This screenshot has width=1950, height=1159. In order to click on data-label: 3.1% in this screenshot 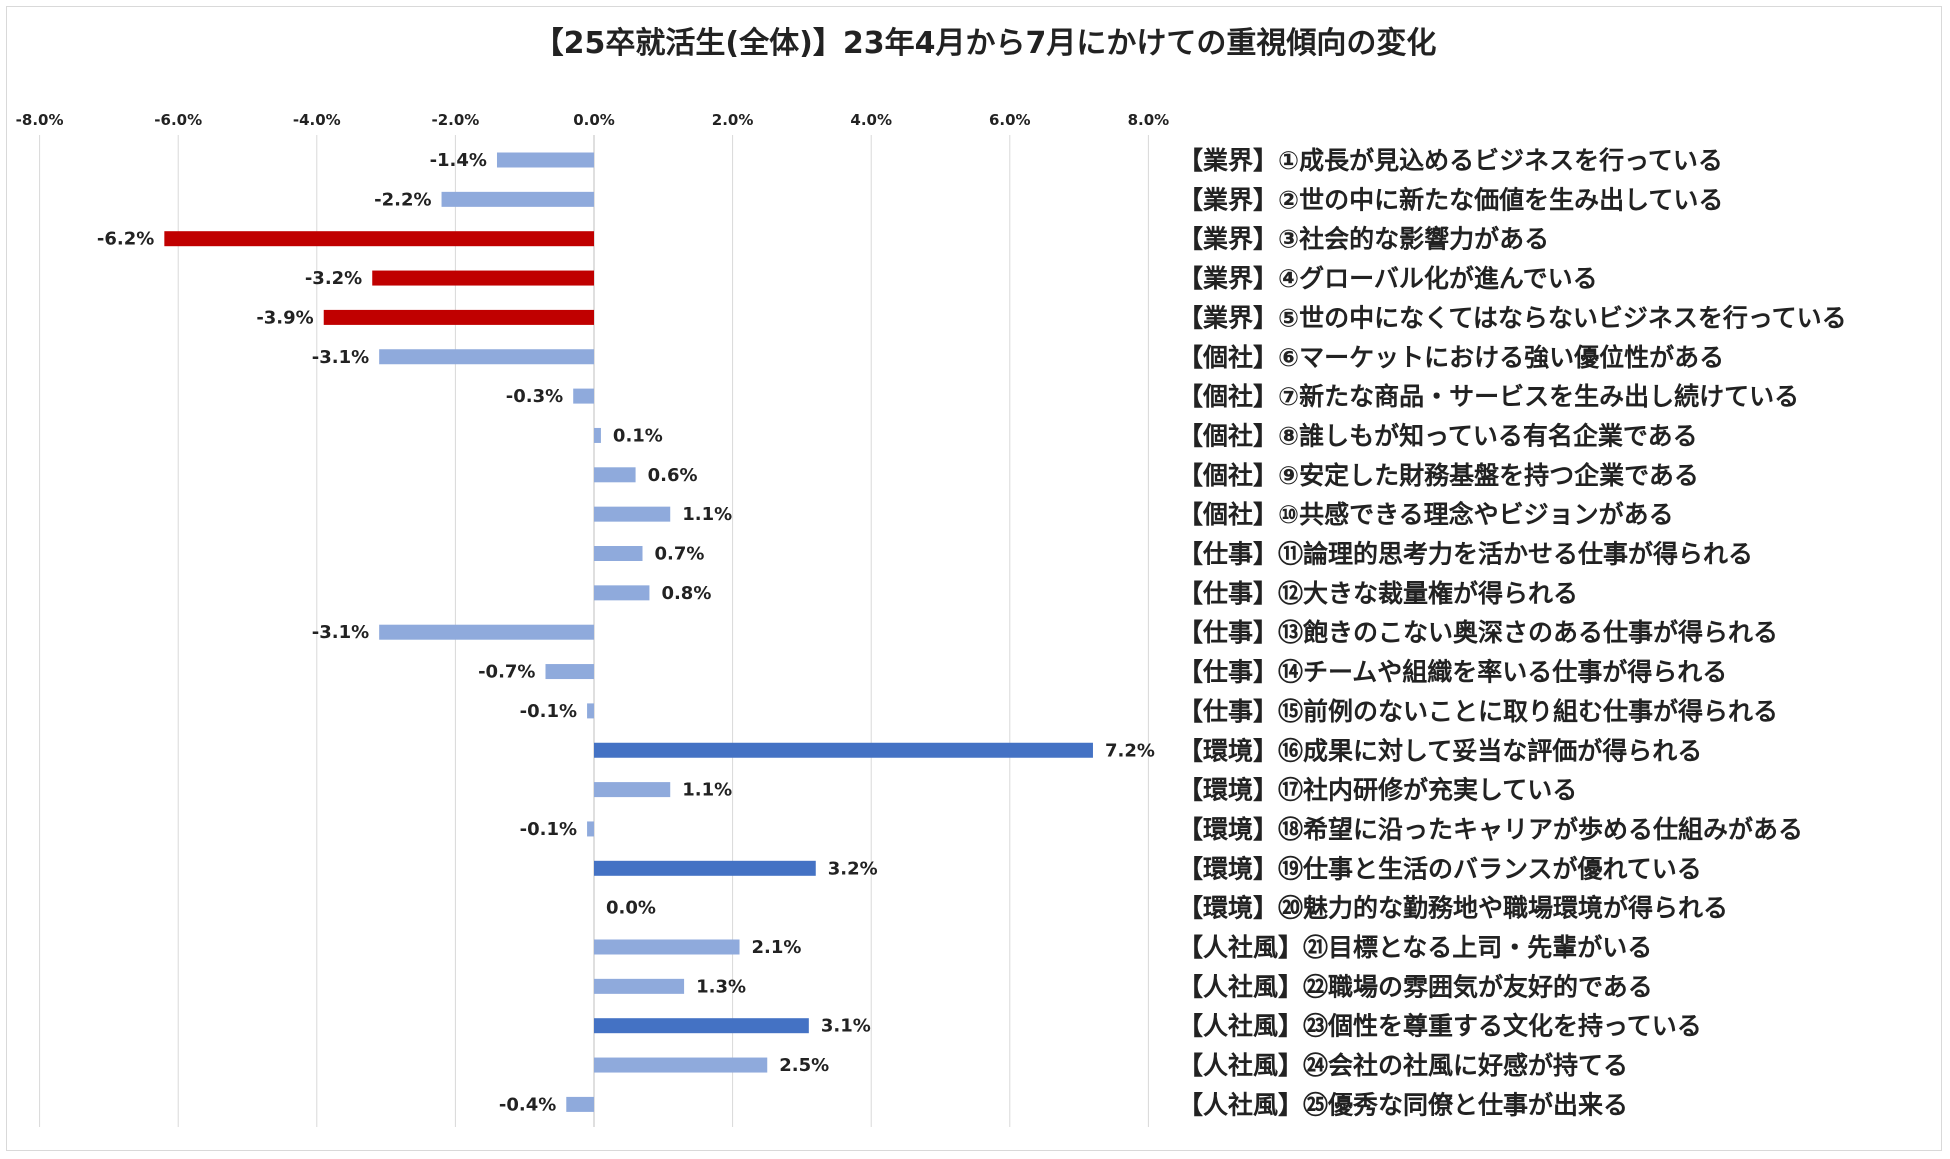, I will do `click(846, 1026)`.